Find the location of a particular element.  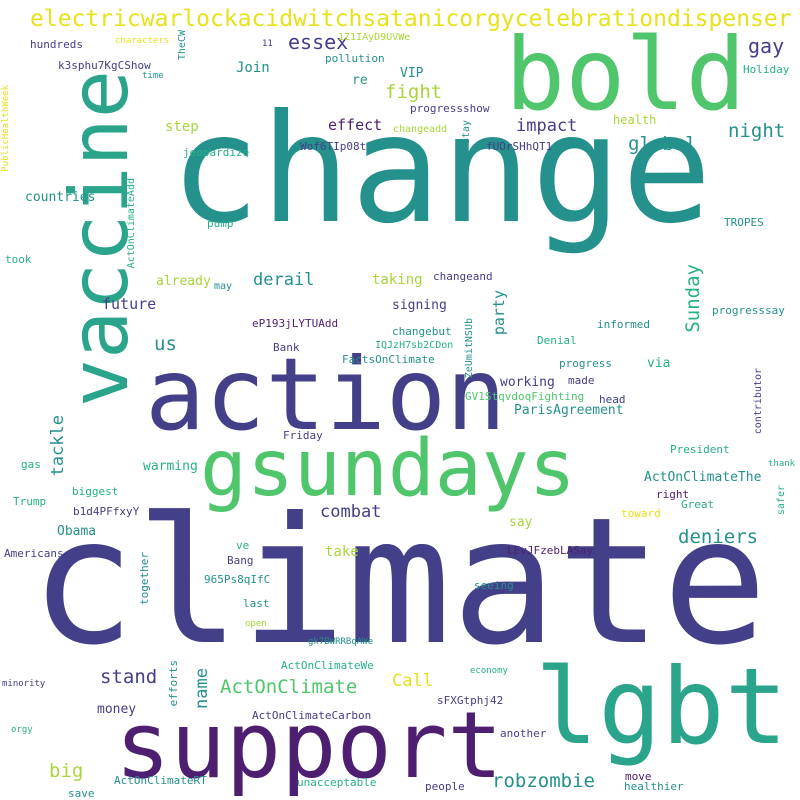

word: progresssay is located at coordinates (748, 310).